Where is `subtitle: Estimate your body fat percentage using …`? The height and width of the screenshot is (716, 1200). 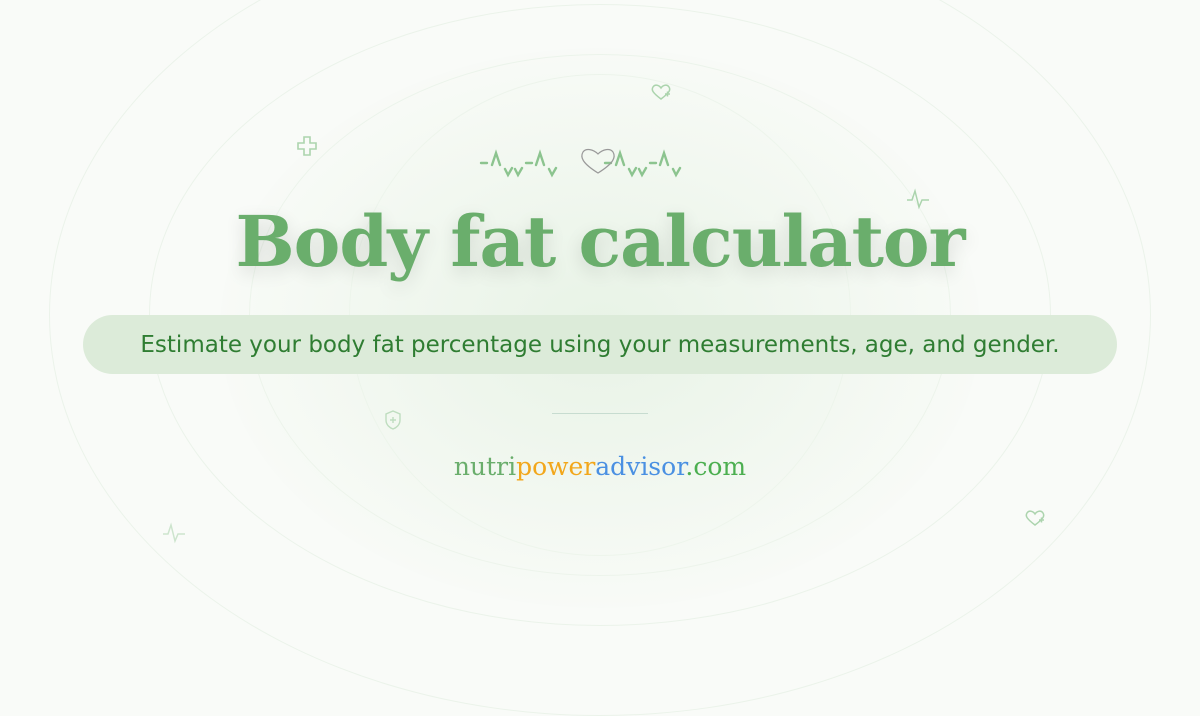
subtitle: Estimate your body fat percentage using … is located at coordinates (600, 344).